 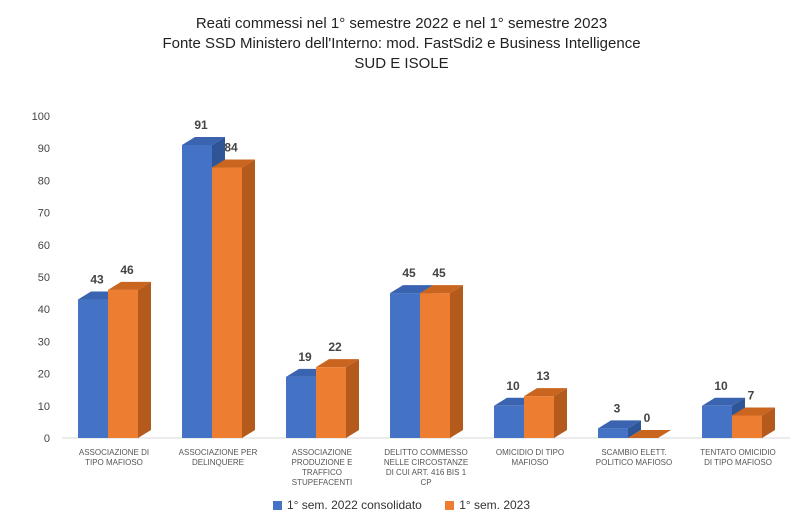 I want to click on x-category-label-line: CP, so click(x=425, y=482).